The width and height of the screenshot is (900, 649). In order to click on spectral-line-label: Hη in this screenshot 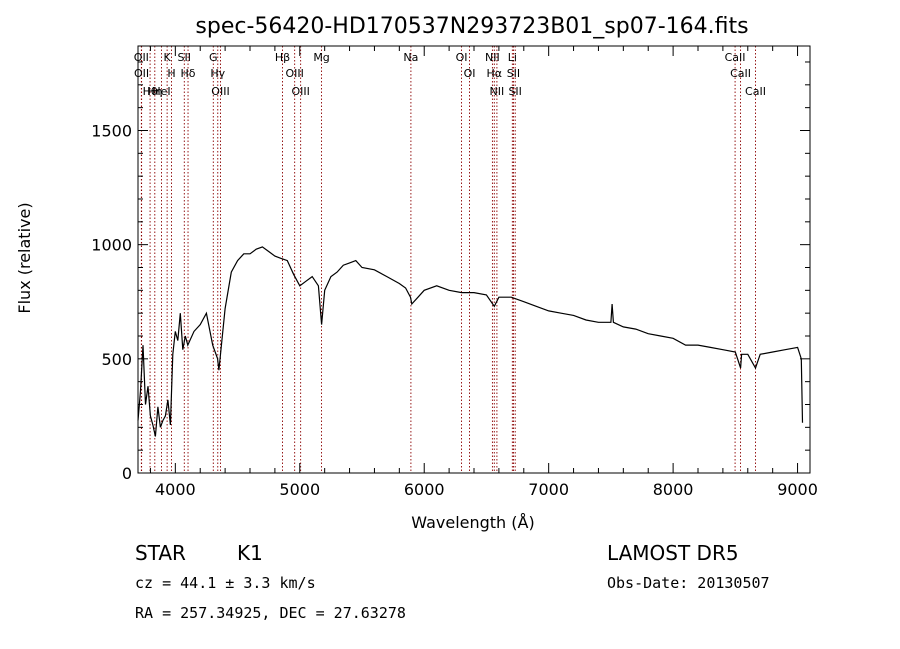, I will do `click(154, 91)`.